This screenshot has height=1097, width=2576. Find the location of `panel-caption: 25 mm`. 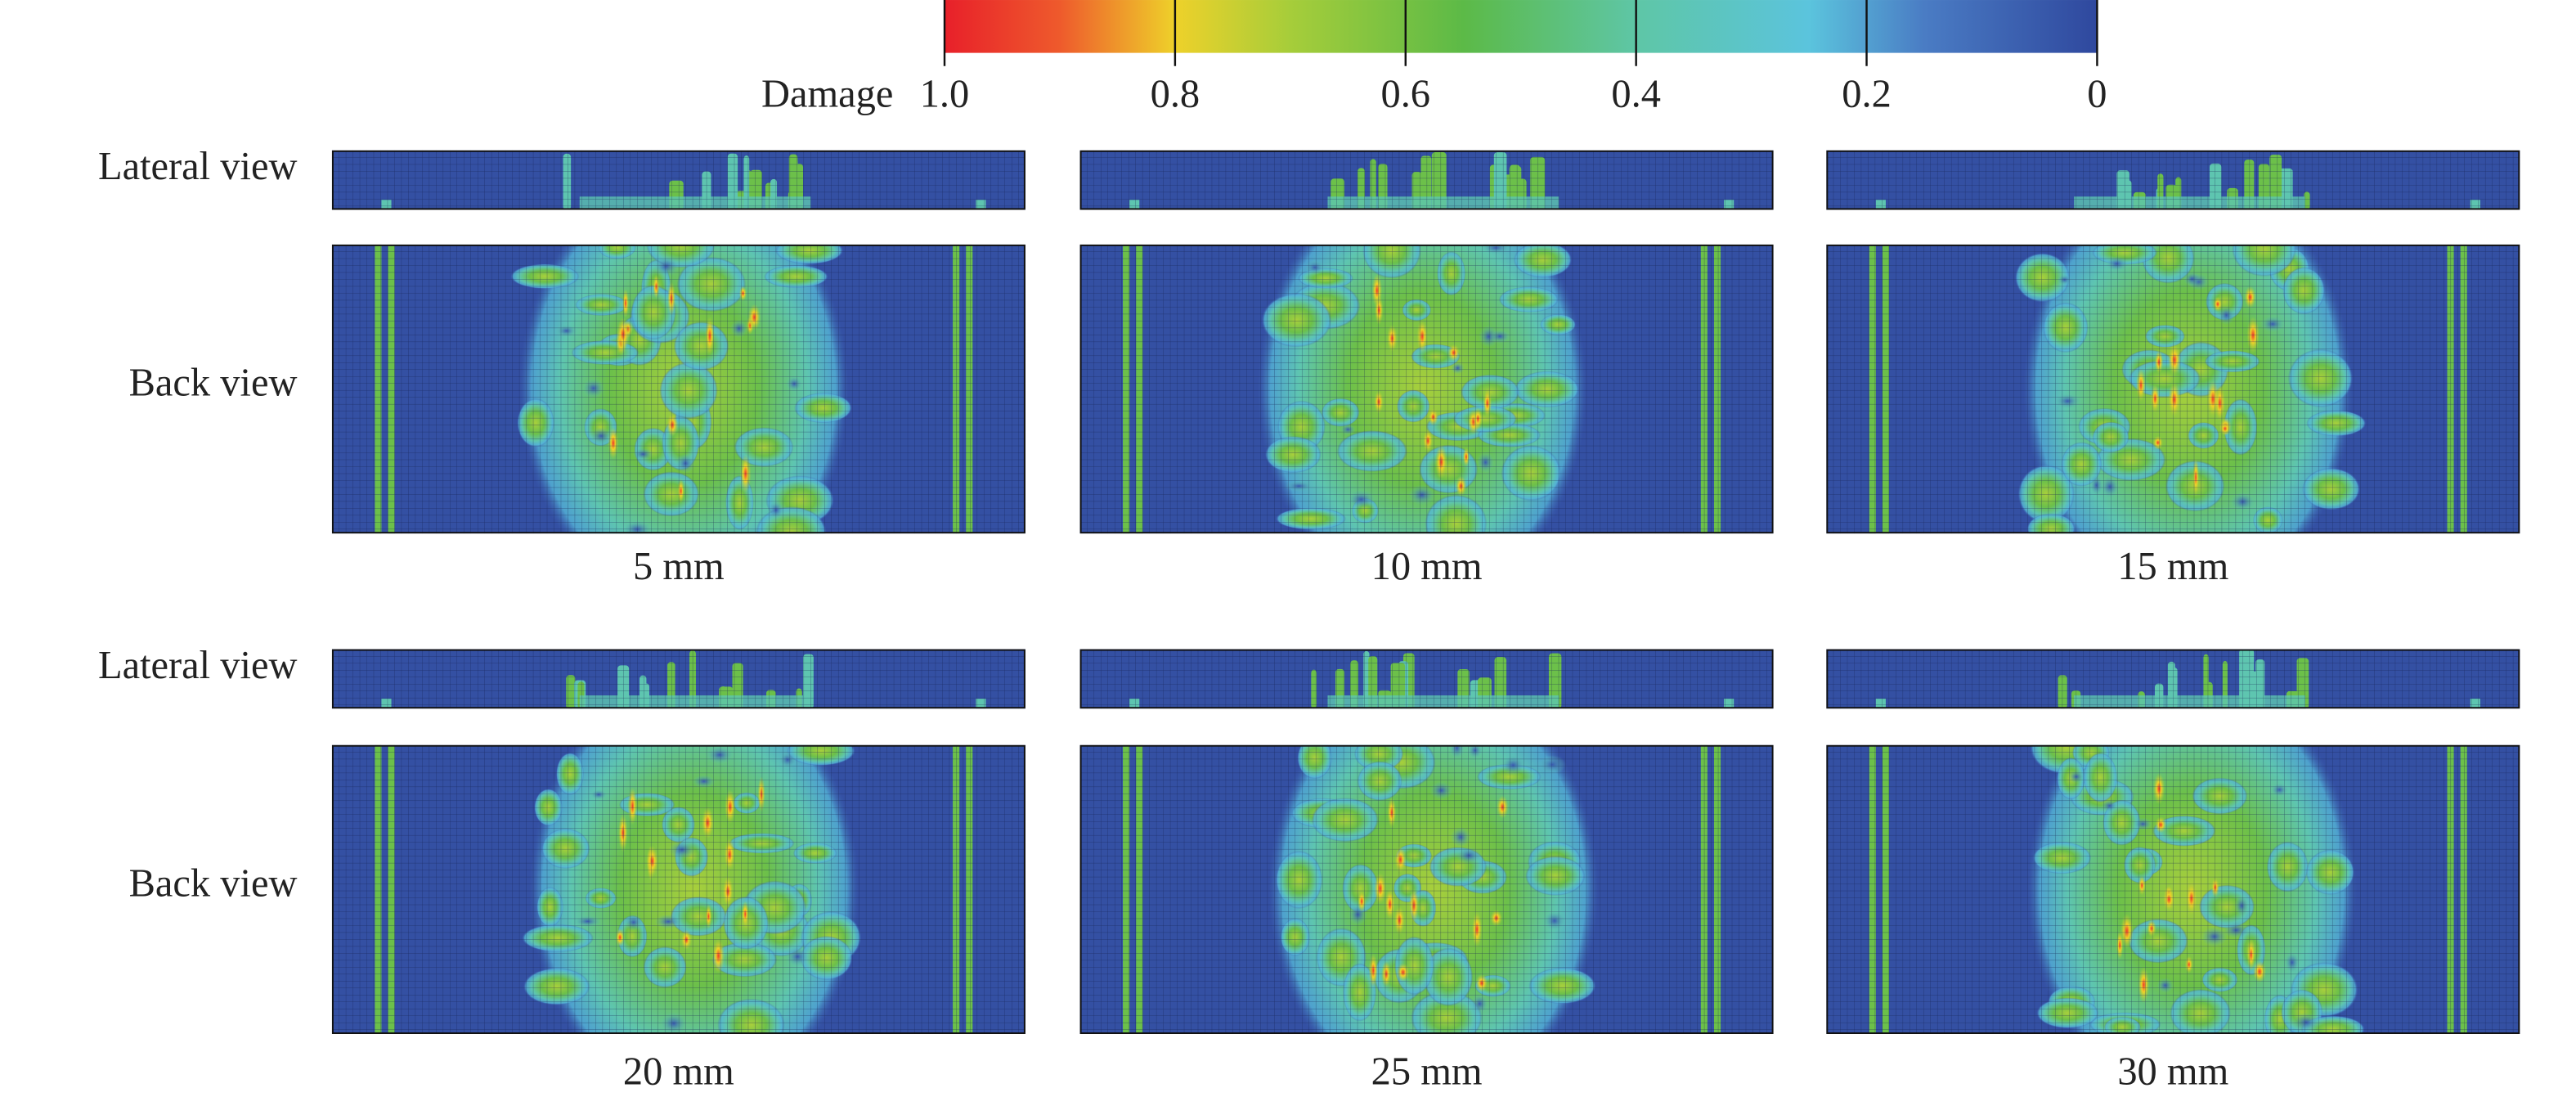

panel-caption: 25 mm is located at coordinates (1427, 1072).